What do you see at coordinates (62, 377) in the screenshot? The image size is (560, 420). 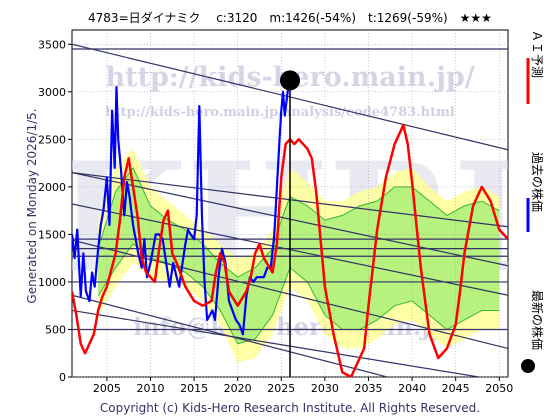 I see `y-tick-label: 0` at bounding box center [62, 377].